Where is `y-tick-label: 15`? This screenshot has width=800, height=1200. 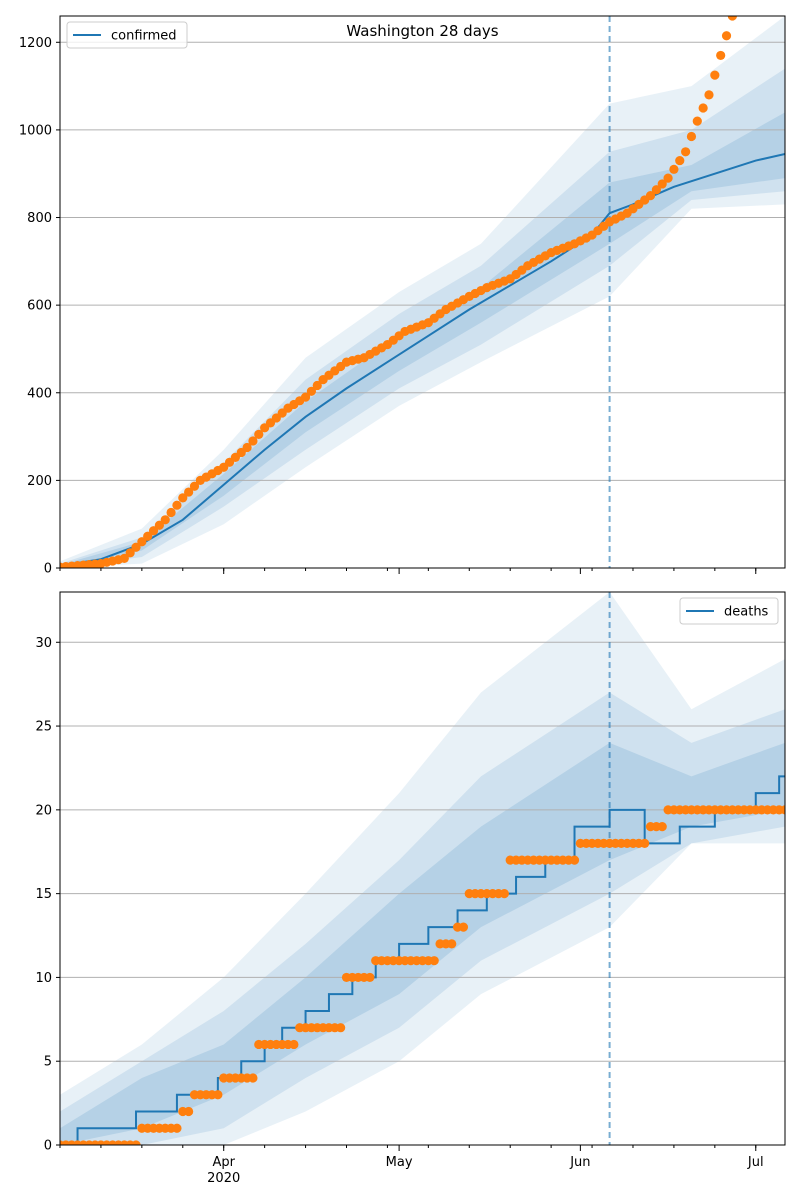 y-tick-label: 15 is located at coordinates (43, 894).